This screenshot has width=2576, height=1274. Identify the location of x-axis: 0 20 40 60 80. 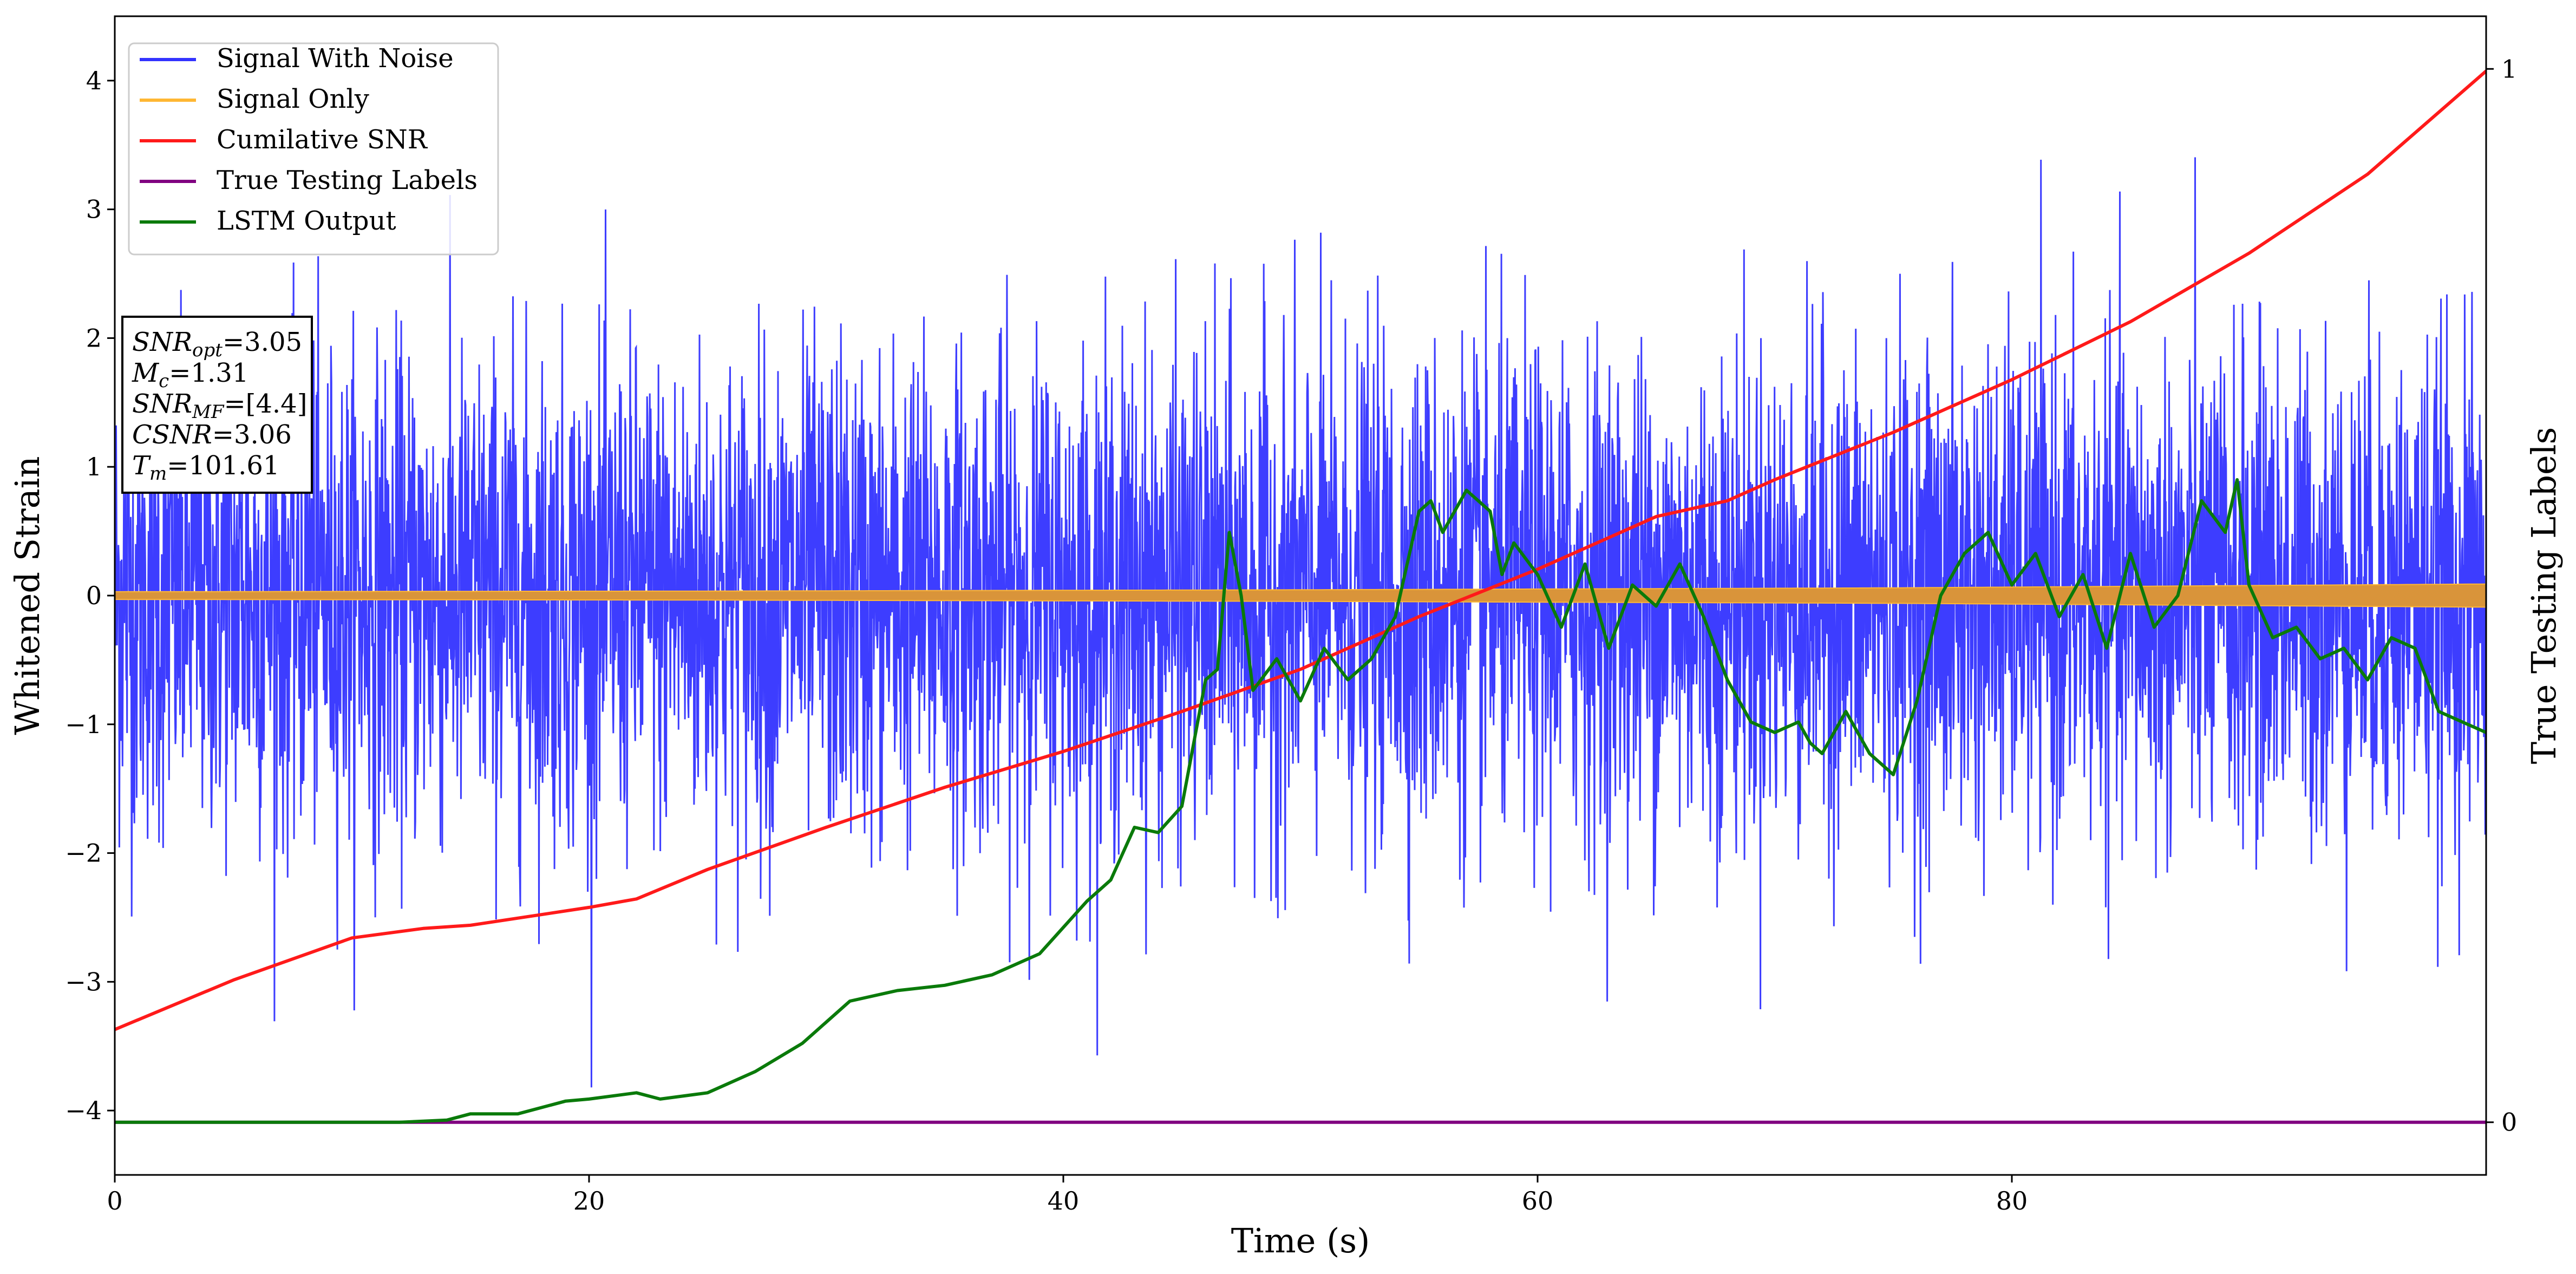
(1067, 1195).